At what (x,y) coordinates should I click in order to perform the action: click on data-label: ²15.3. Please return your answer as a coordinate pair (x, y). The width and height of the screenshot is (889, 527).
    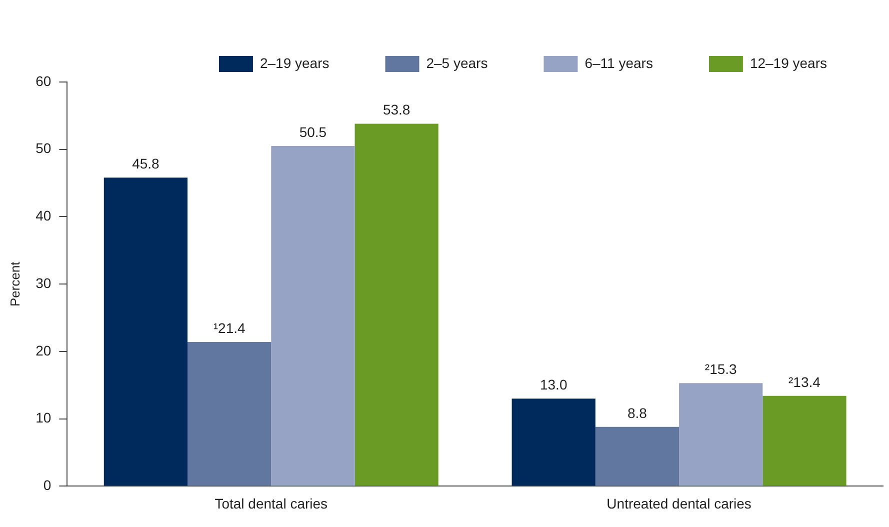
    Looking at the image, I should click on (721, 368).